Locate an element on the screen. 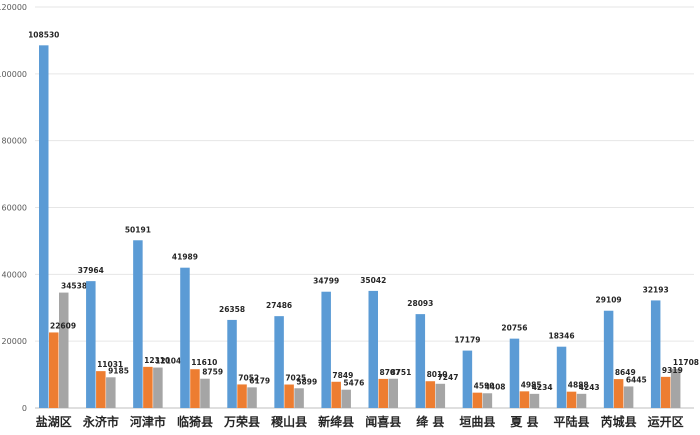 This screenshot has width=700, height=435. x-category-label: 万荣县 is located at coordinates (241, 421).